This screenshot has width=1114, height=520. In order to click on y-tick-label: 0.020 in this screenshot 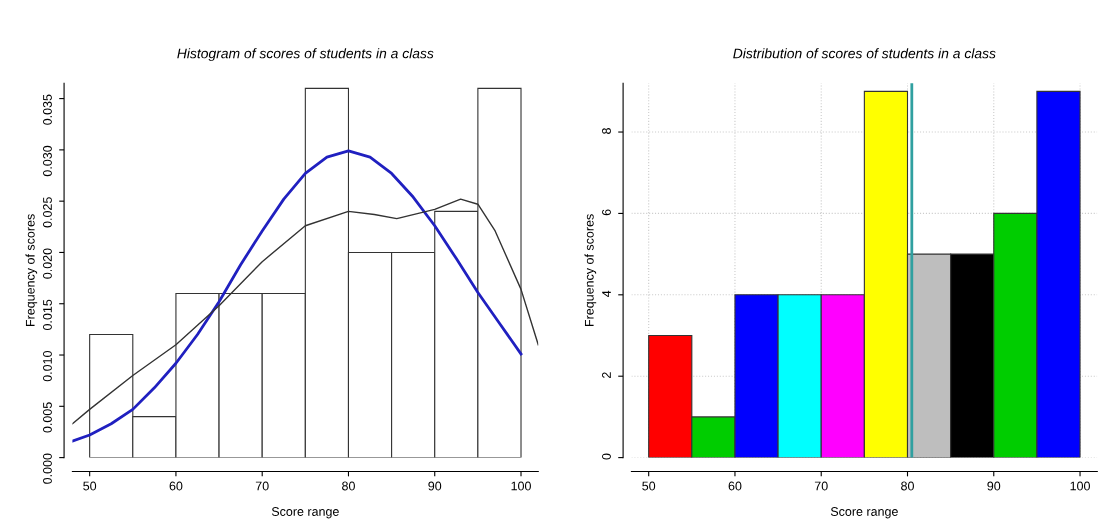, I will do `click(47, 263)`.